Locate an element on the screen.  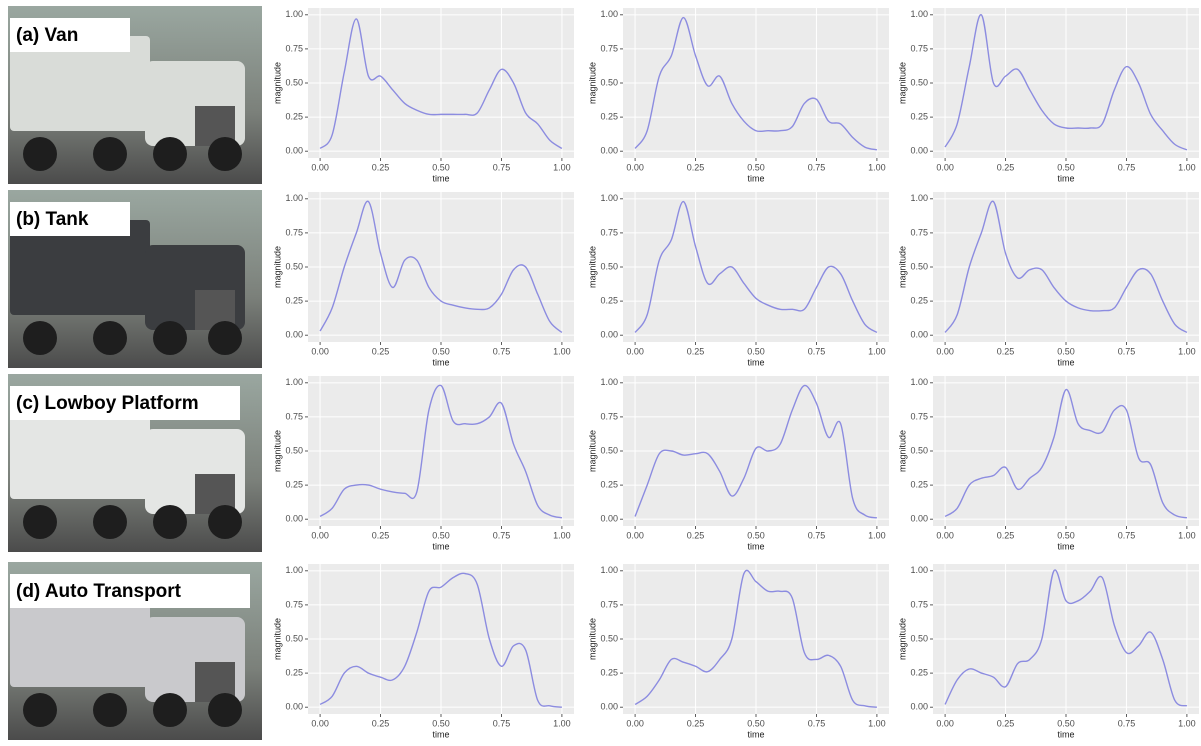
row-label: (c) Lowboy Platform is located at coordinates (107, 403).